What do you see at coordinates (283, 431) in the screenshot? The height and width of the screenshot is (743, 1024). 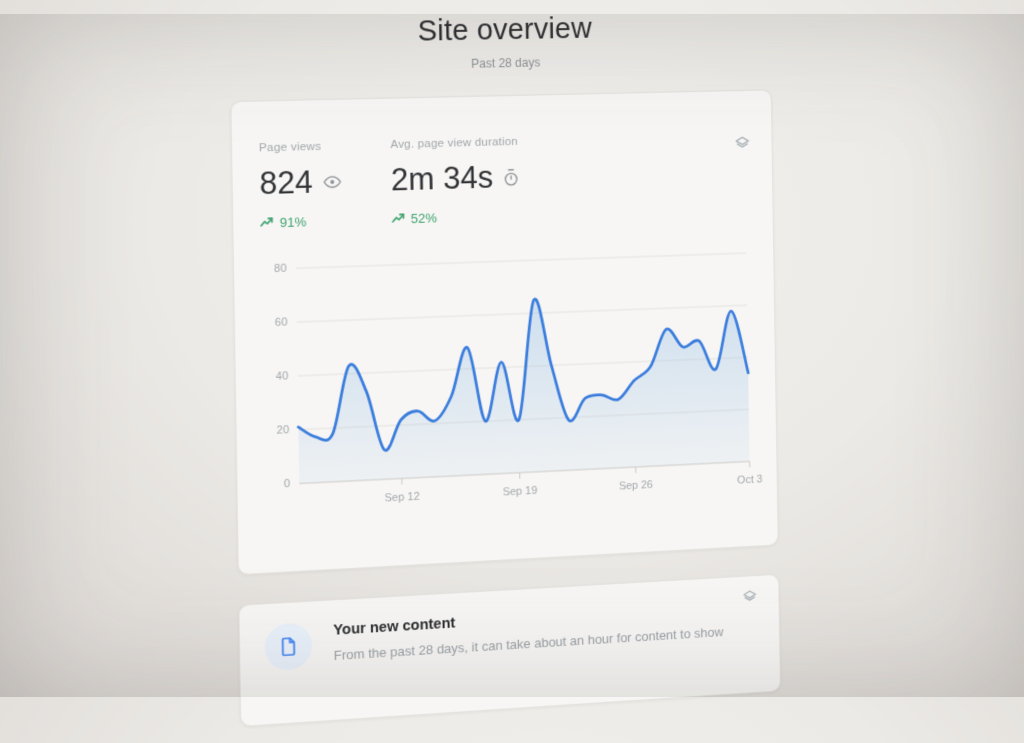 I see `svg-text: 20` at bounding box center [283, 431].